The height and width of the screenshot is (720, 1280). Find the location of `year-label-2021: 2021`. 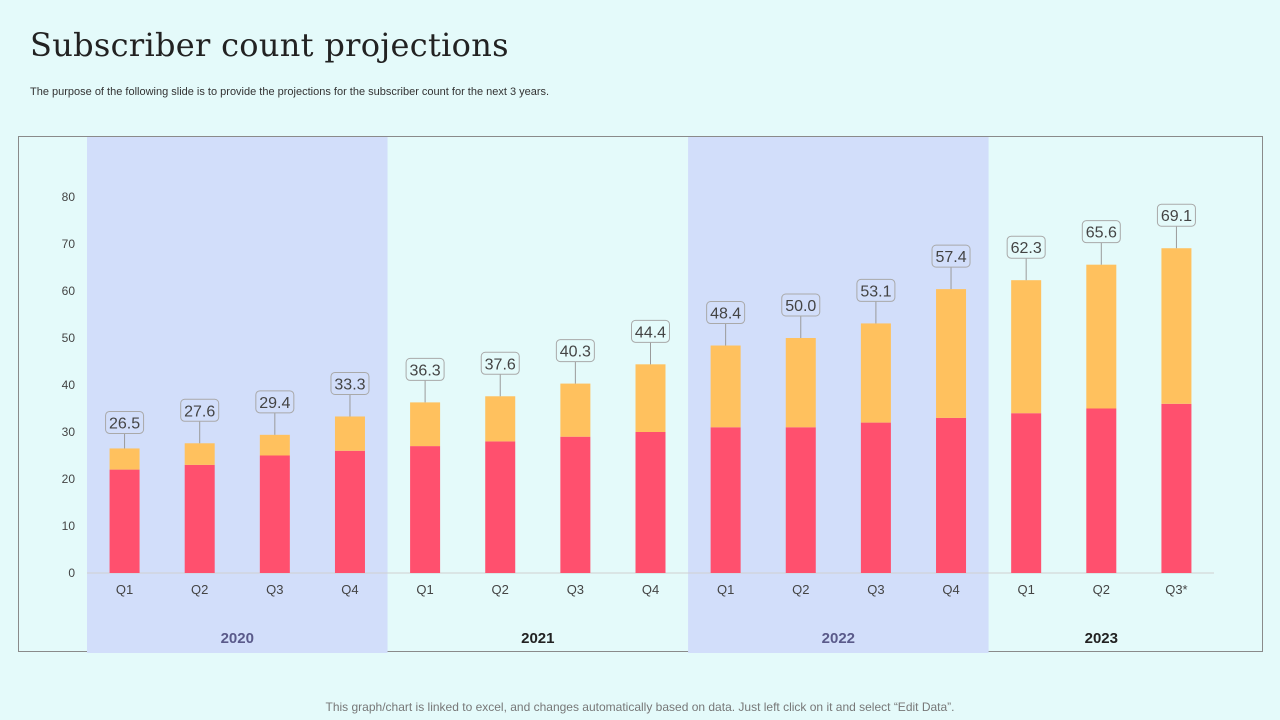

year-label-2021: 2021 is located at coordinates (537, 638).